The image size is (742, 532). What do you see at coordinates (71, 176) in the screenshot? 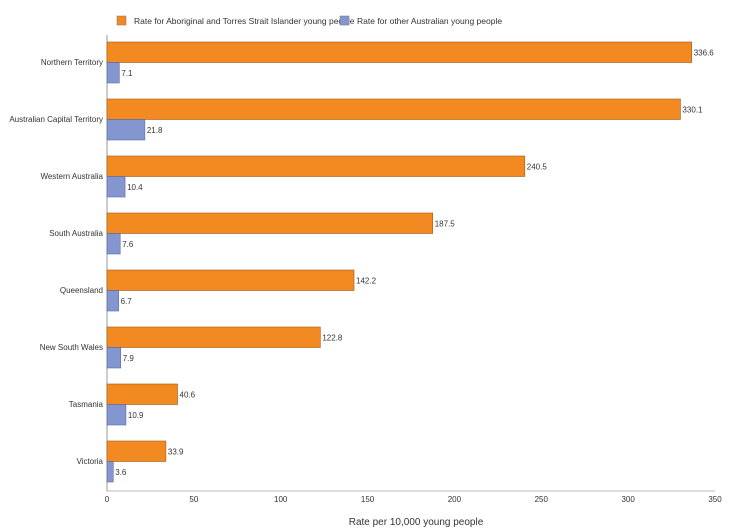
I see `y-category-label: Western Australia` at bounding box center [71, 176].